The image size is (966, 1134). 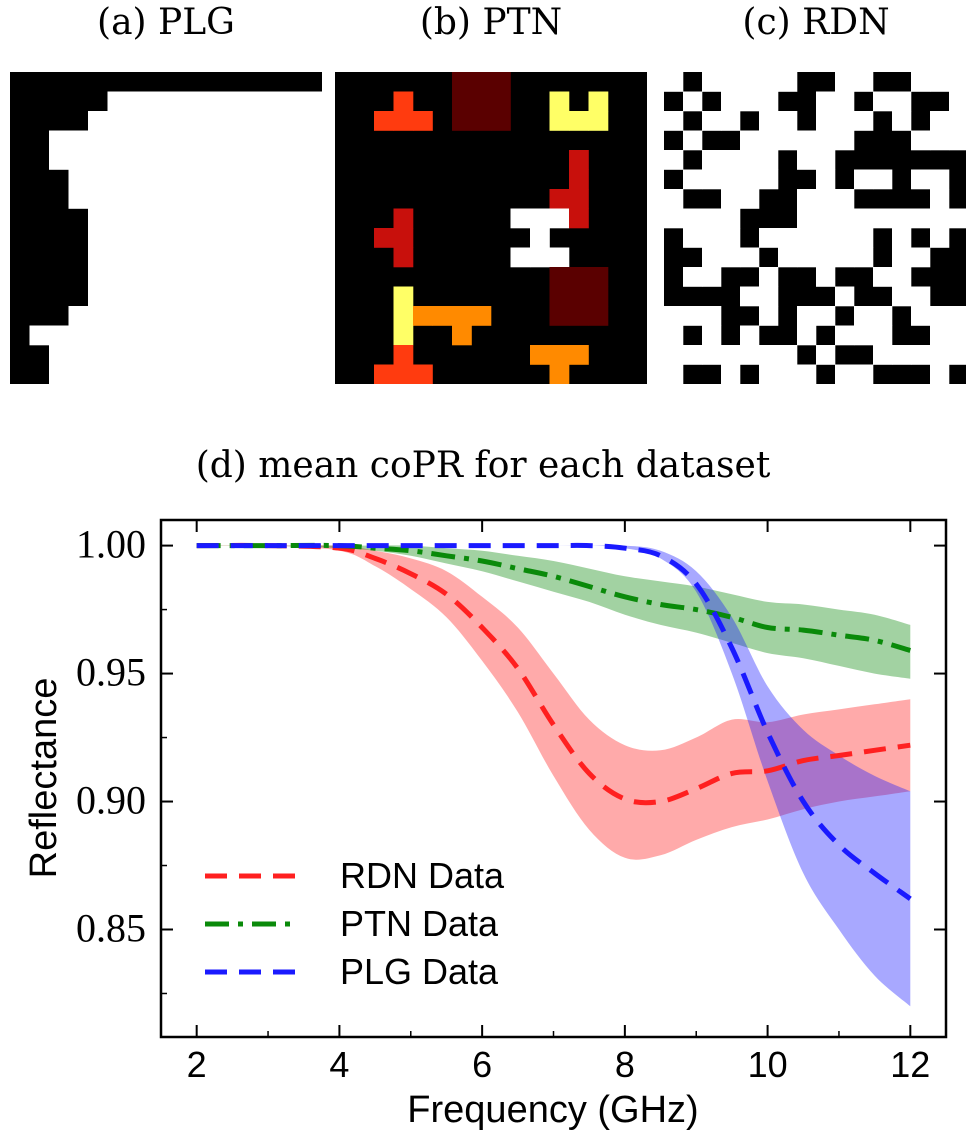 What do you see at coordinates (166, 22) in the screenshot?
I see `panel-a-title: (a) PLG` at bounding box center [166, 22].